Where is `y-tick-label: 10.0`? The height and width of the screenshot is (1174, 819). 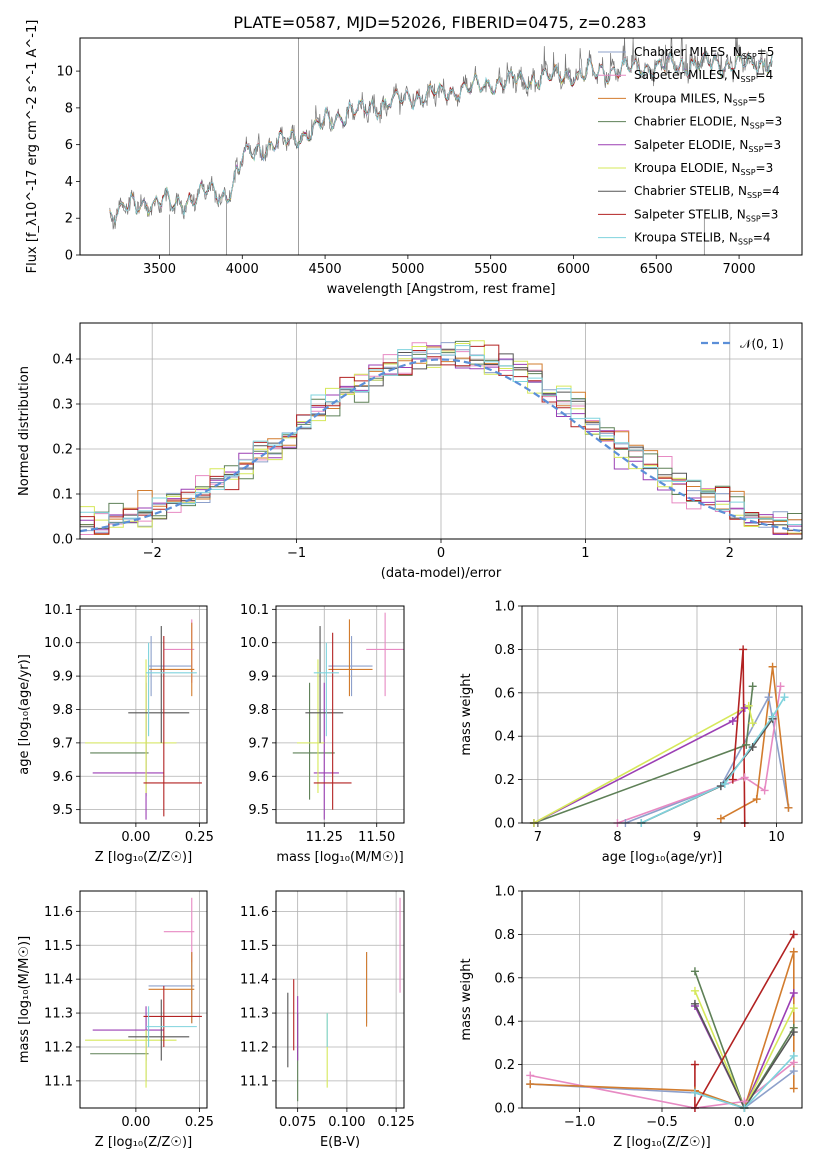 y-tick-label: 10.0 is located at coordinates (254, 643).